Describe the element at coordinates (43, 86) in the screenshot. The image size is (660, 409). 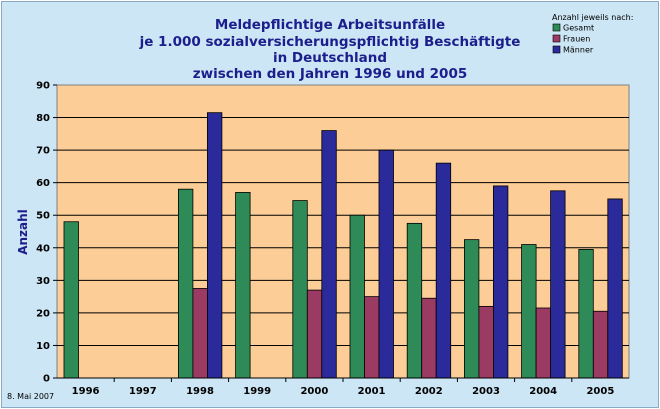
I see `y-tick-label: 90` at that location.